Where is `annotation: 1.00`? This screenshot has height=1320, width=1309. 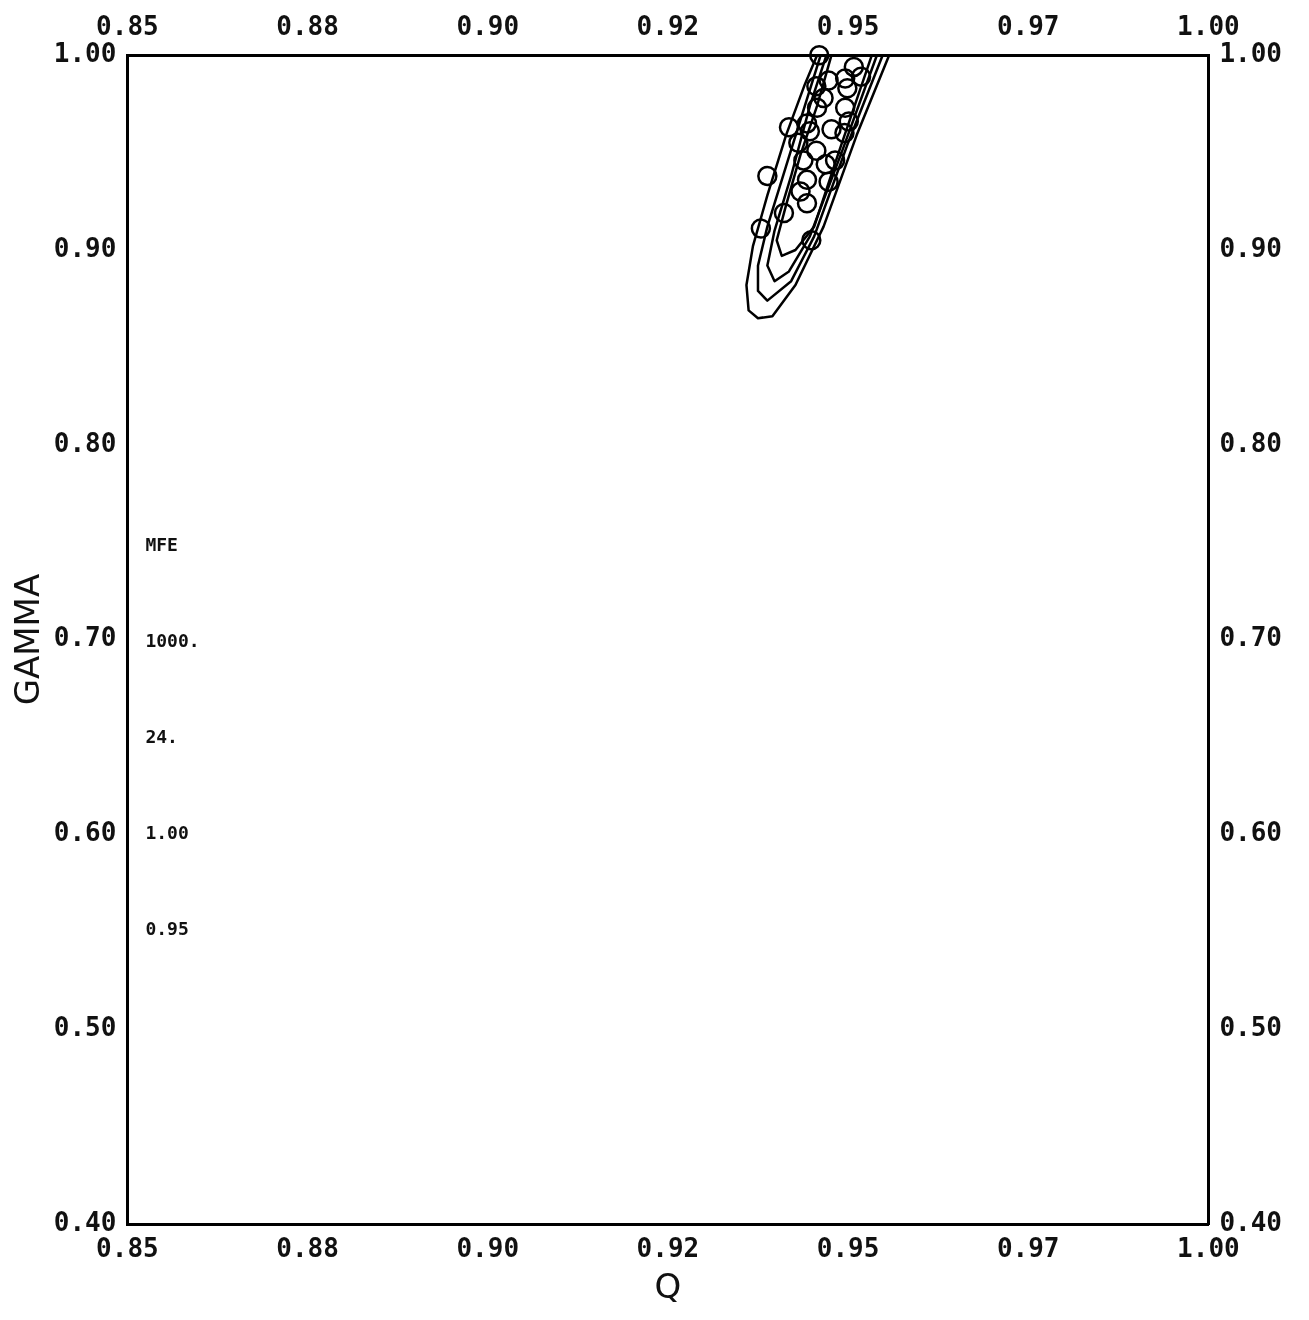 annotation: 1.00 is located at coordinates (167, 832).